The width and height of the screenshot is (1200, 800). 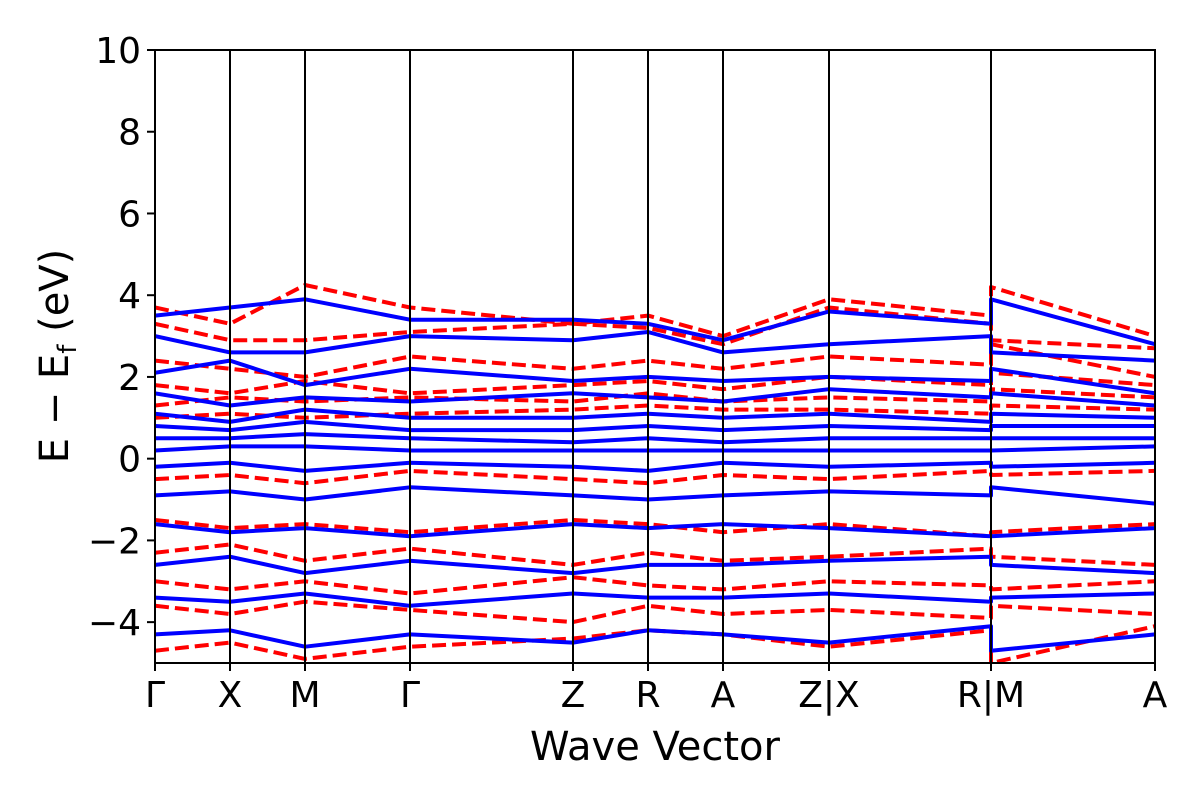 What do you see at coordinates (121, 337) in the screenshot?
I see `y-axis-ticks: −4 −2 0 2 4 6 8 10` at bounding box center [121, 337].